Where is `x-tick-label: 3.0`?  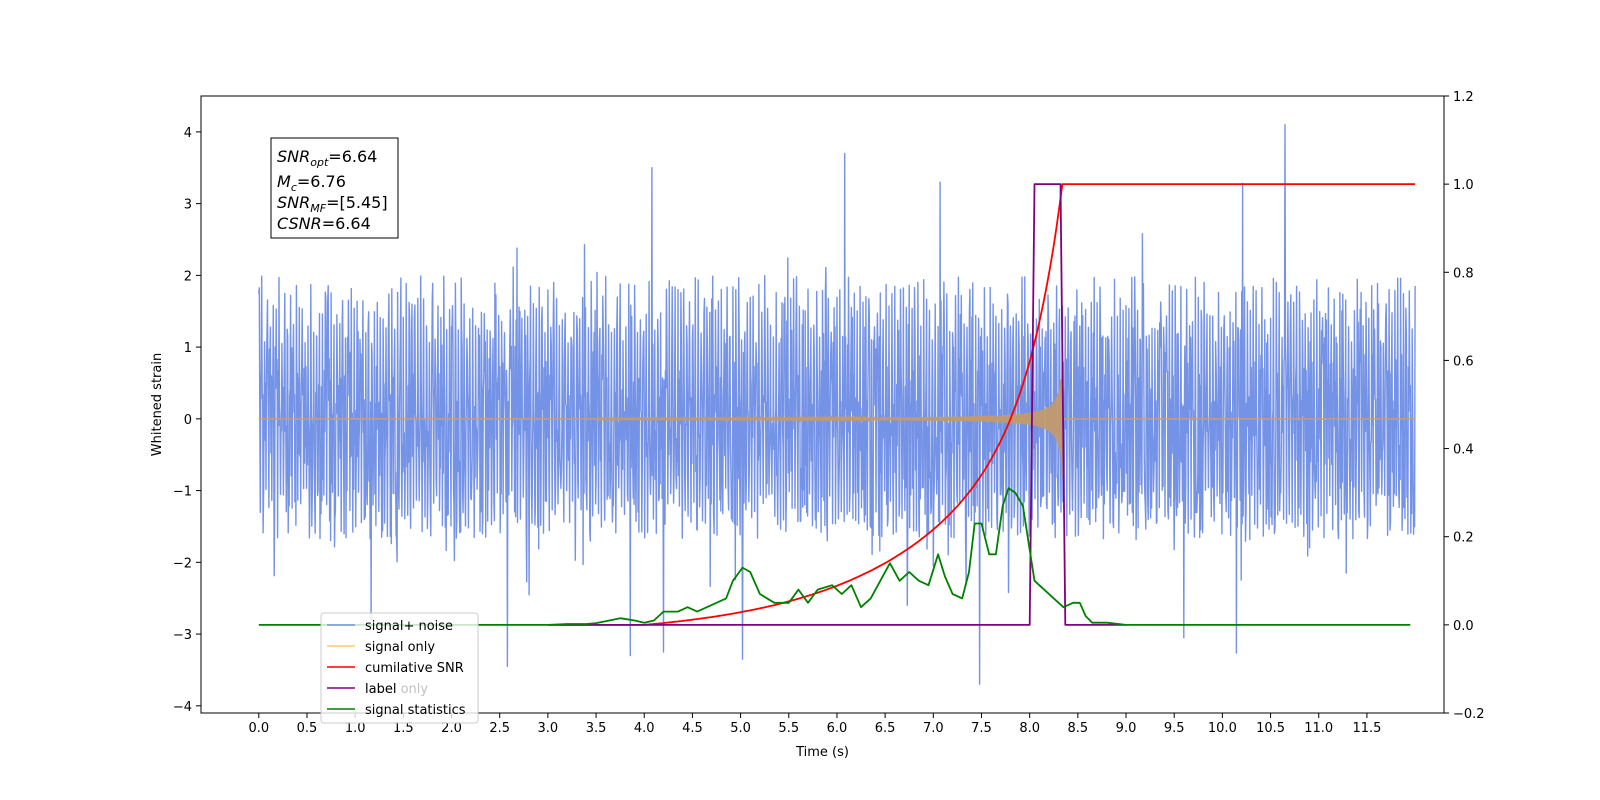 x-tick-label: 3.0 is located at coordinates (548, 728).